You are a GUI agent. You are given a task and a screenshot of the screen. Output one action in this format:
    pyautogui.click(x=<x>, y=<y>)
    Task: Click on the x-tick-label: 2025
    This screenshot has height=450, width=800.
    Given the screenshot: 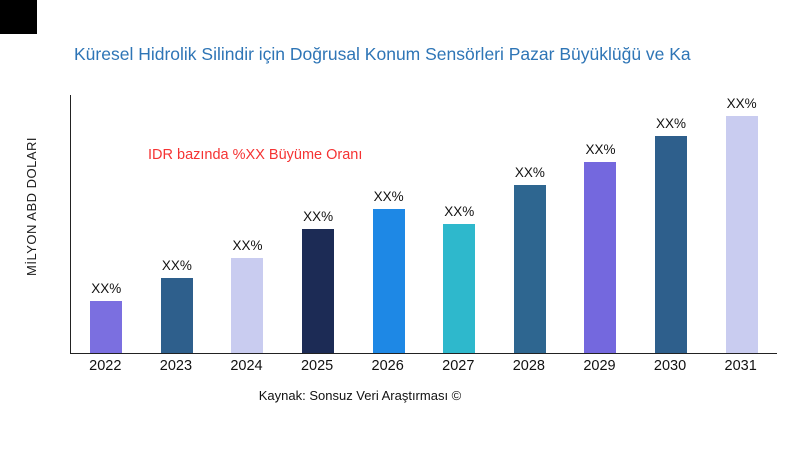 What is the action you would take?
    pyautogui.click(x=317, y=366)
    